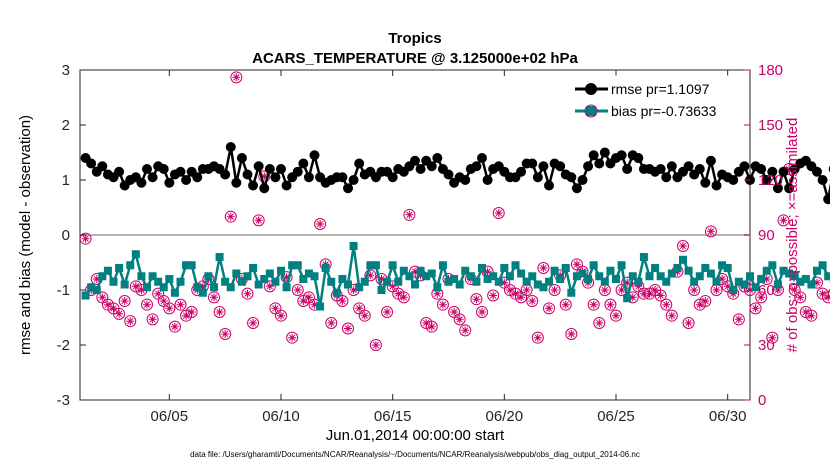 Image resolution: width=830 pixels, height=470 pixels. What do you see at coordinates (766, 235) in the screenshot?
I see `y-right-tick-label: 90` at bounding box center [766, 235].